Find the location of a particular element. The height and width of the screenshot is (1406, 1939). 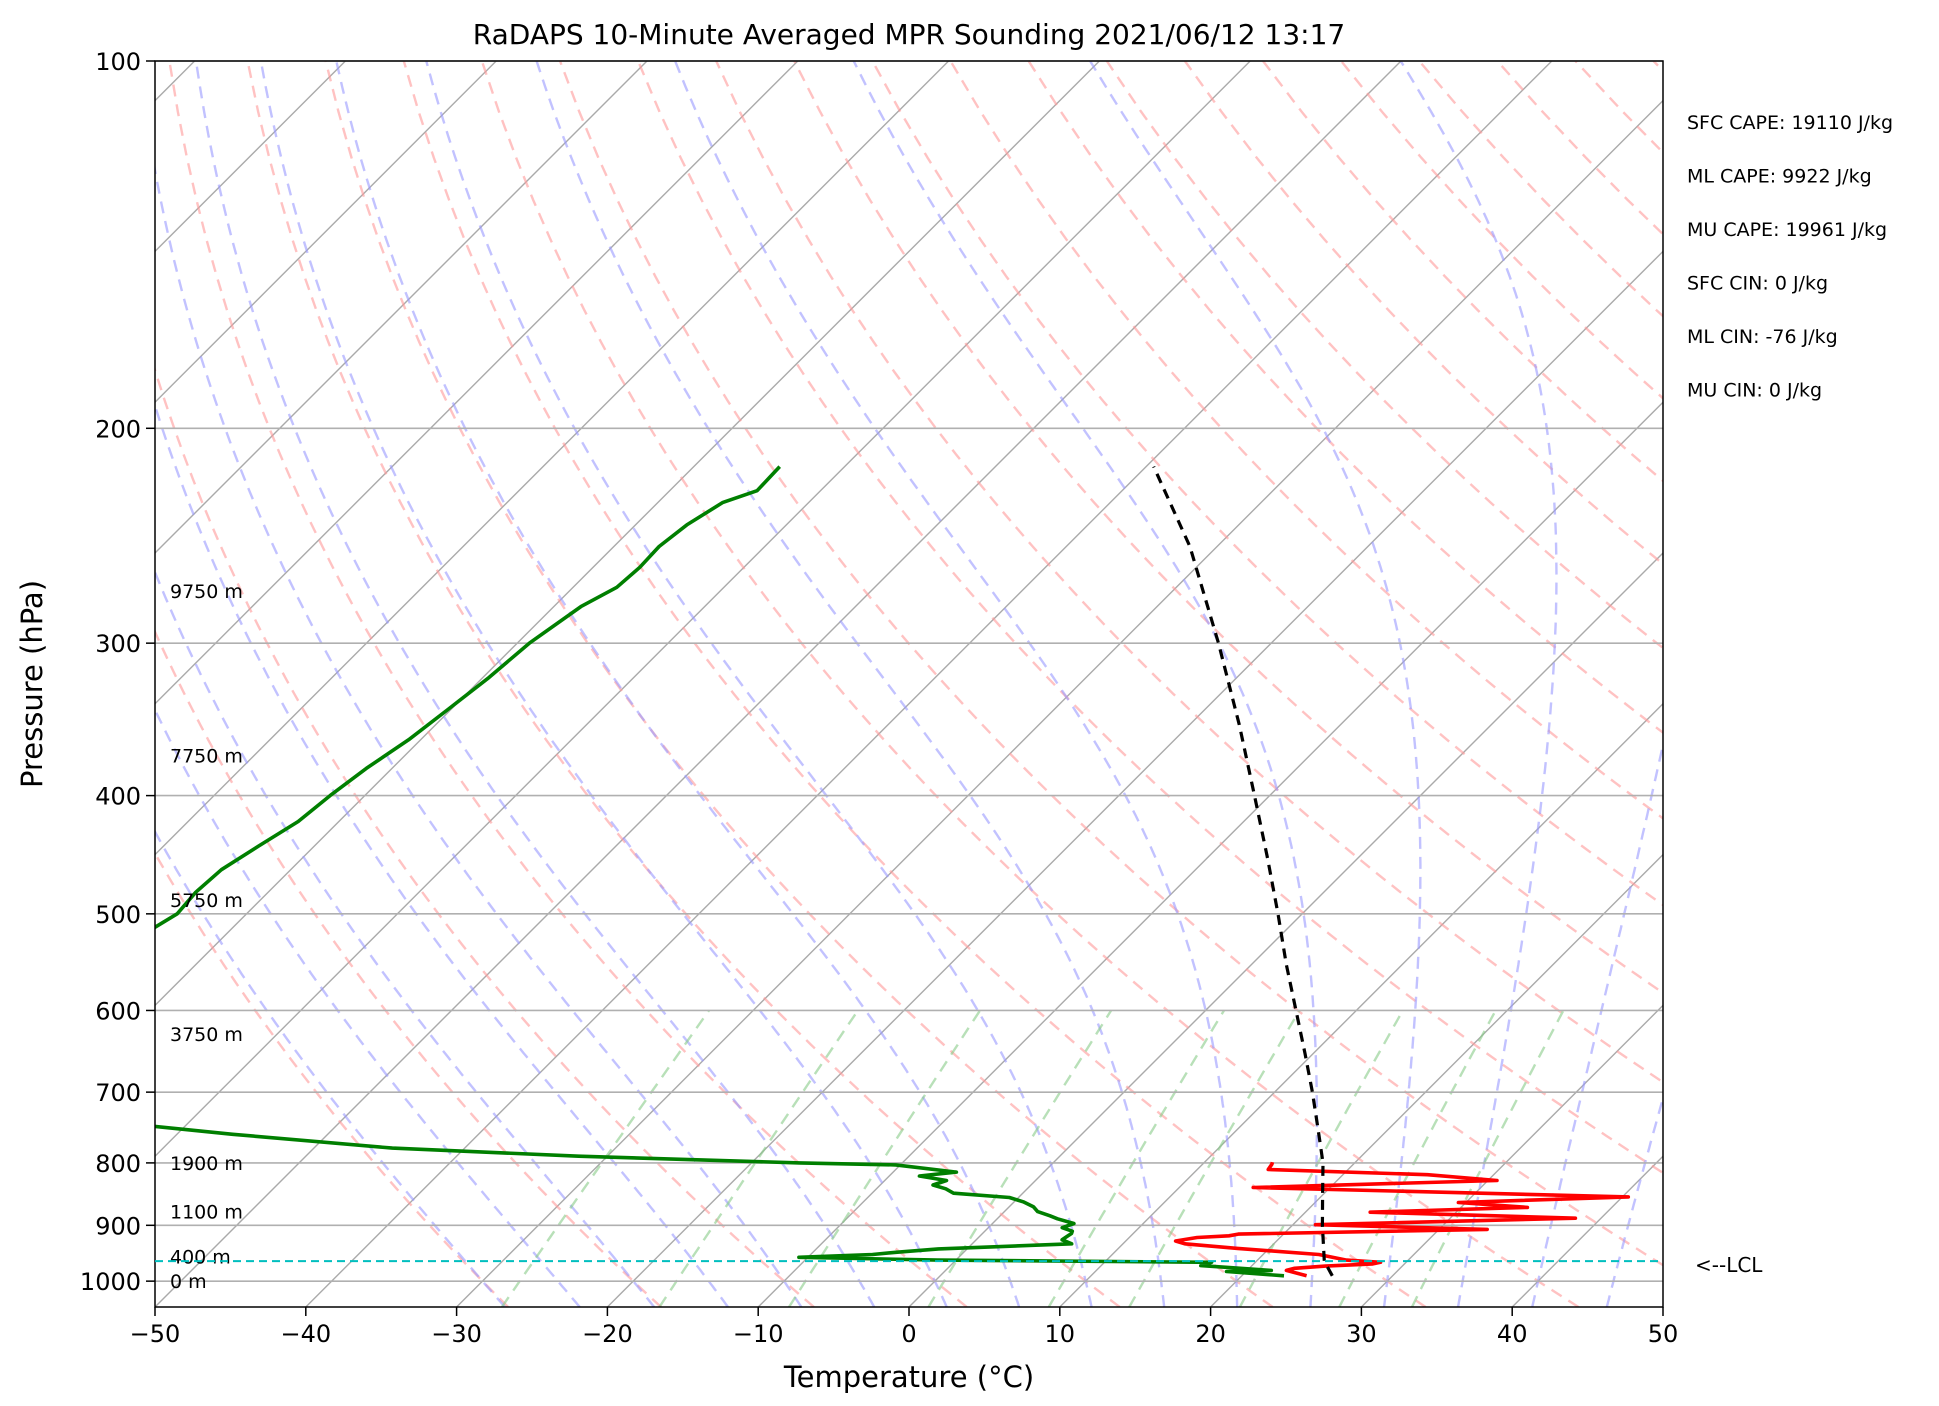

x-tick-label: −40 is located at coordinates (305, 1334).